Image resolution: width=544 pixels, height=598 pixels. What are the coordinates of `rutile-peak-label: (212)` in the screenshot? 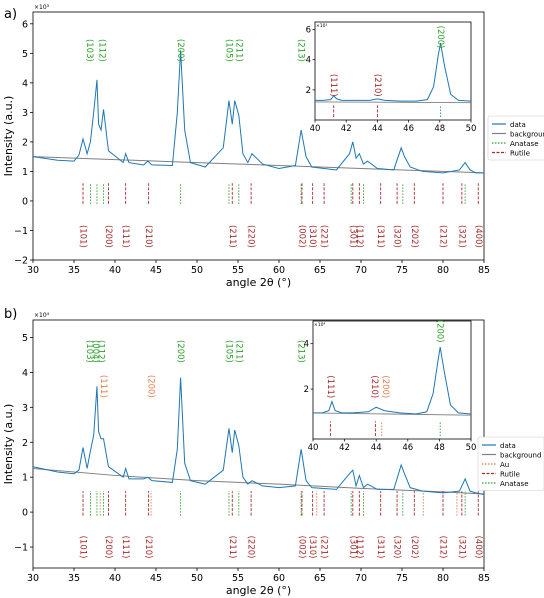 It's located at (443, 236).